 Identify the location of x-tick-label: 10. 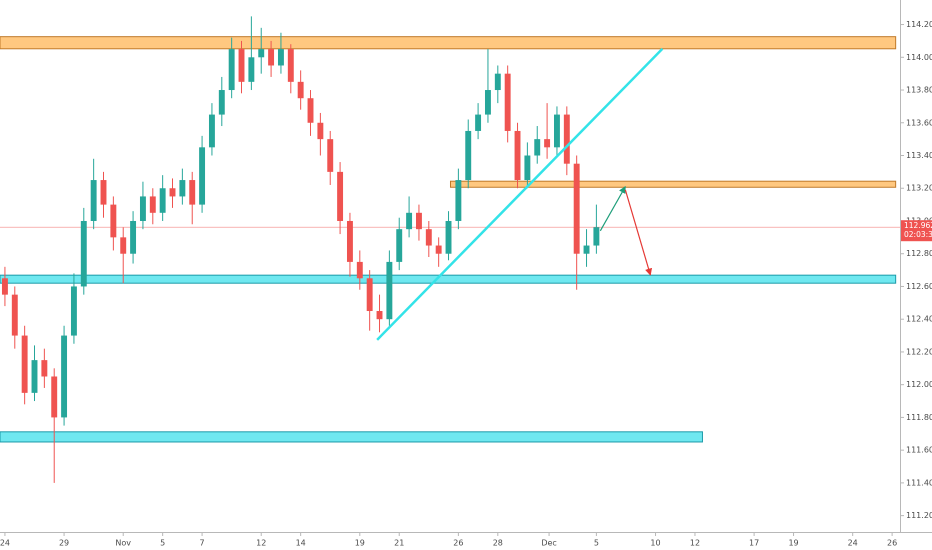
(655, 543).